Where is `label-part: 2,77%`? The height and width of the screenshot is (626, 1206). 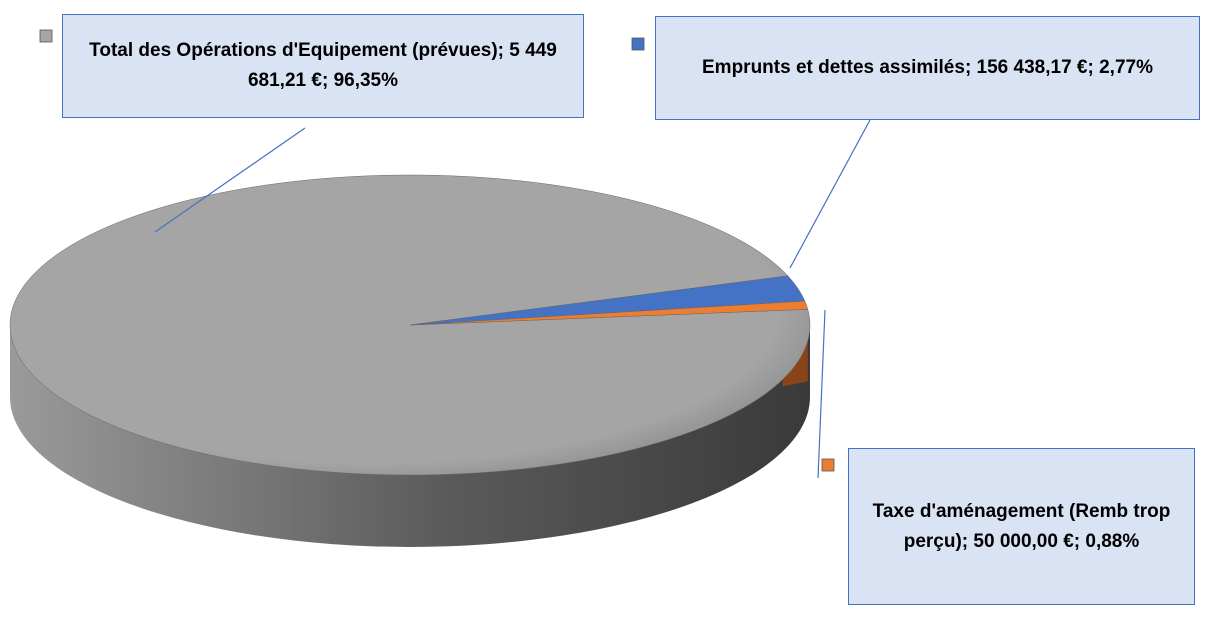
label-part: 2,77% is located at coordinates (1126, 67).